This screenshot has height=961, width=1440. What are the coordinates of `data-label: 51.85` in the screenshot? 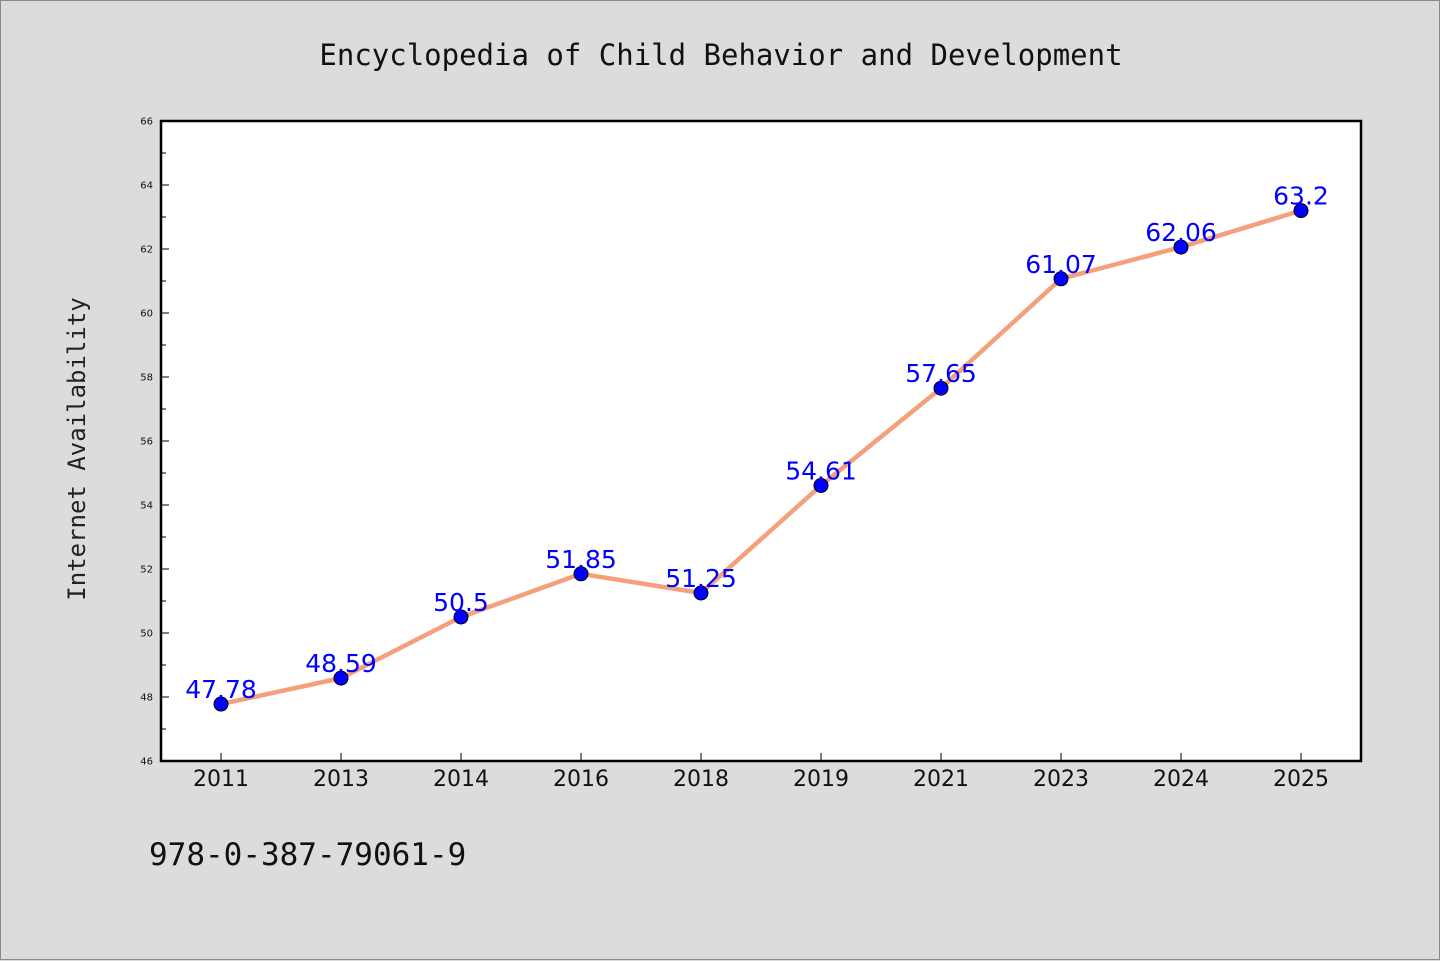 It's located at (581, 559).